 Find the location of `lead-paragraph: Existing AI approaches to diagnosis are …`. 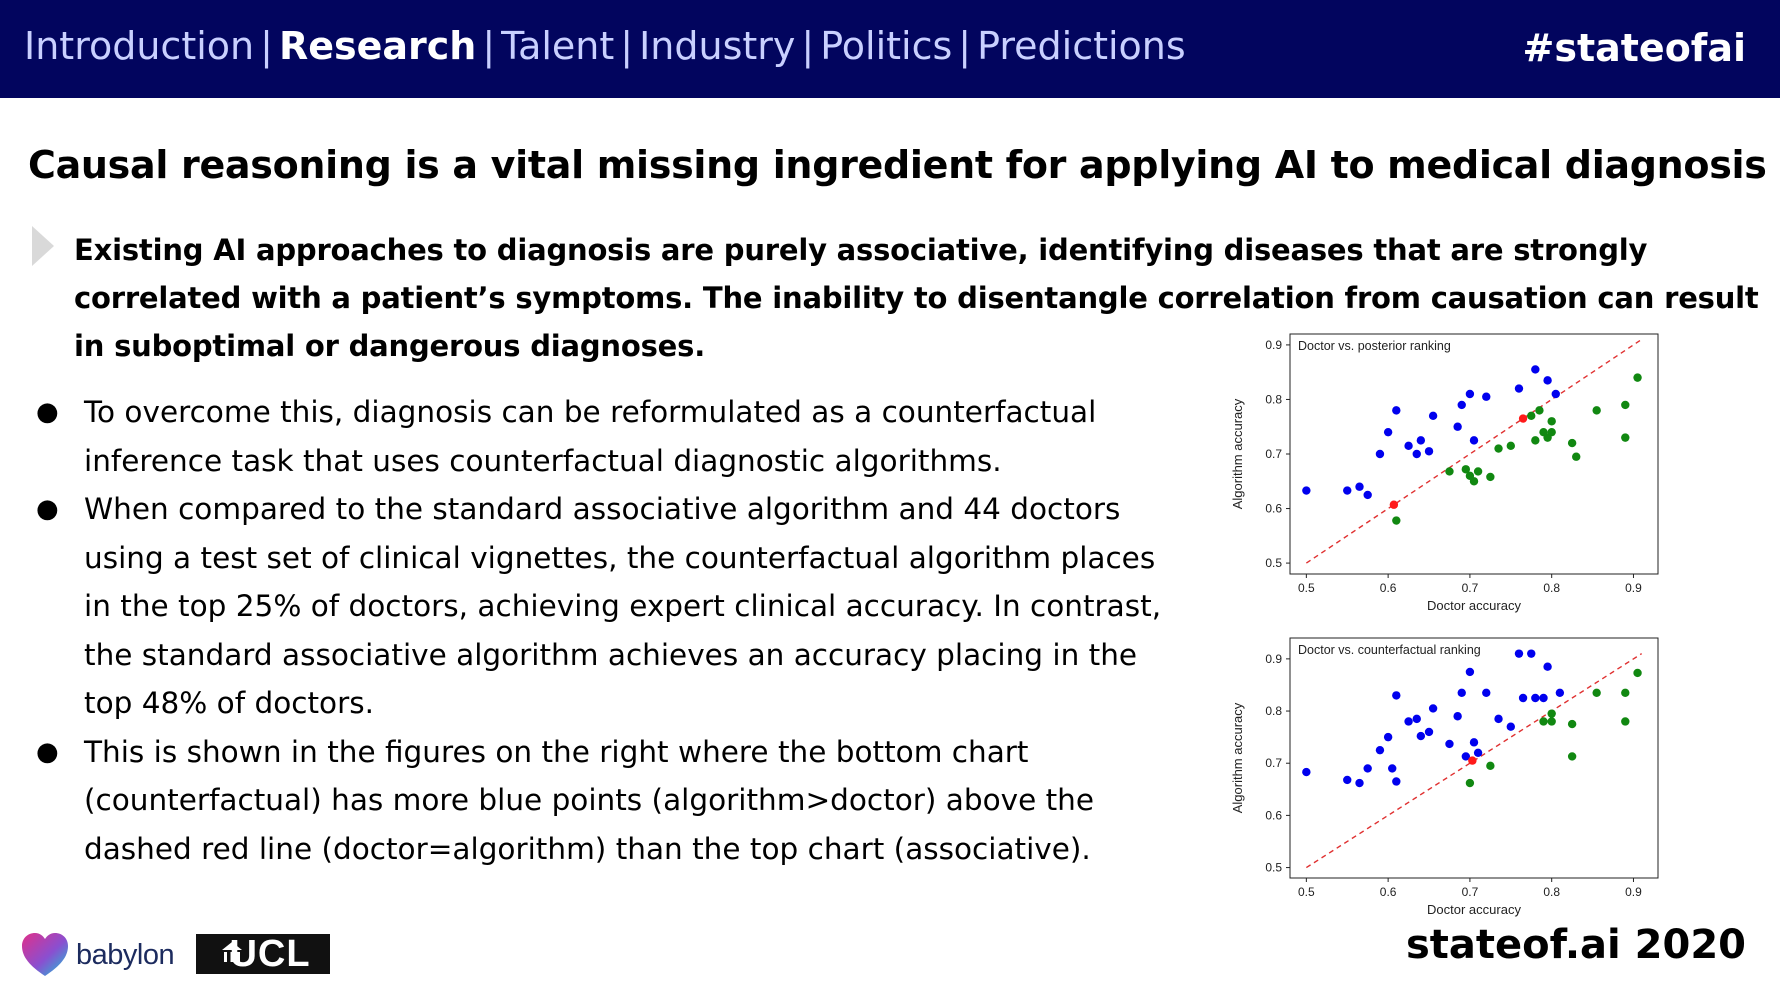

lead-paragraph: Existing AI approaches to diagnosis are … is located at coordinates (916, 298).